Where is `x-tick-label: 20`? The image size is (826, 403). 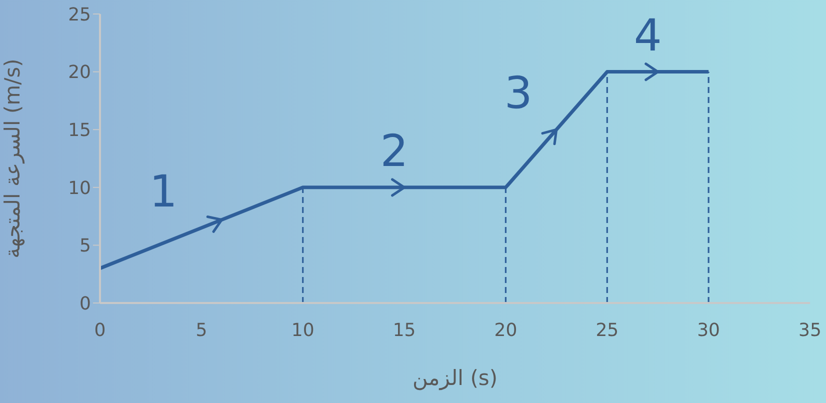 x-tick-label: 20 is located at coordinates (506, 330).